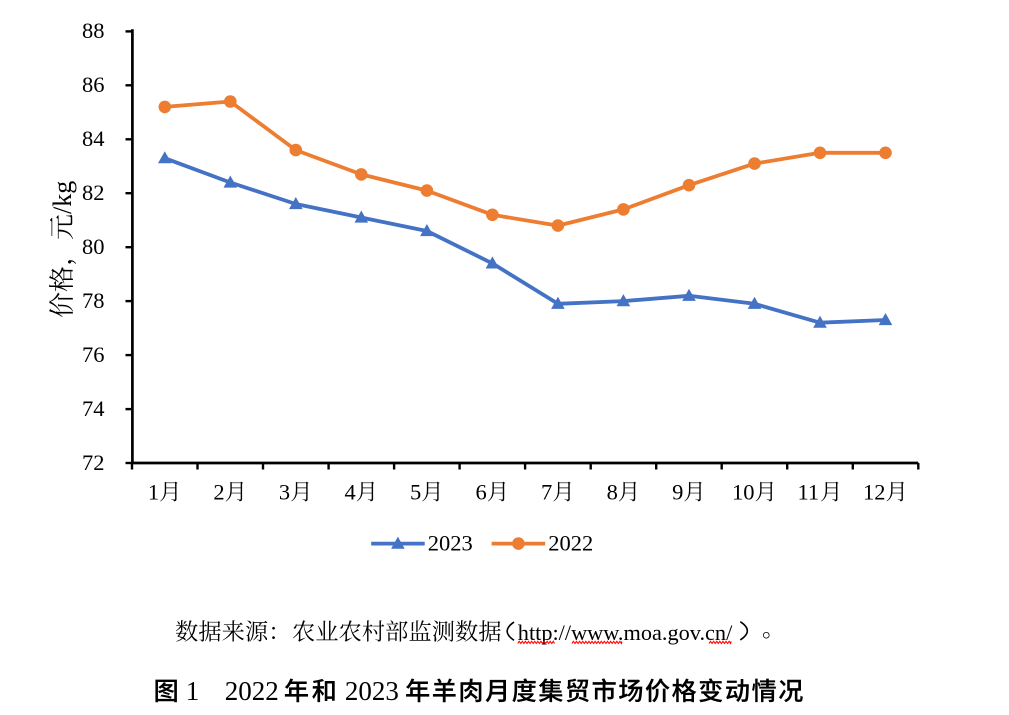 Image resolution: width=1009 pixels, height=715 pixels. What do you see at coordinates (62, 197) in the screenshot?
I see `svg-text: /kg` at bounding box center [62, 197].